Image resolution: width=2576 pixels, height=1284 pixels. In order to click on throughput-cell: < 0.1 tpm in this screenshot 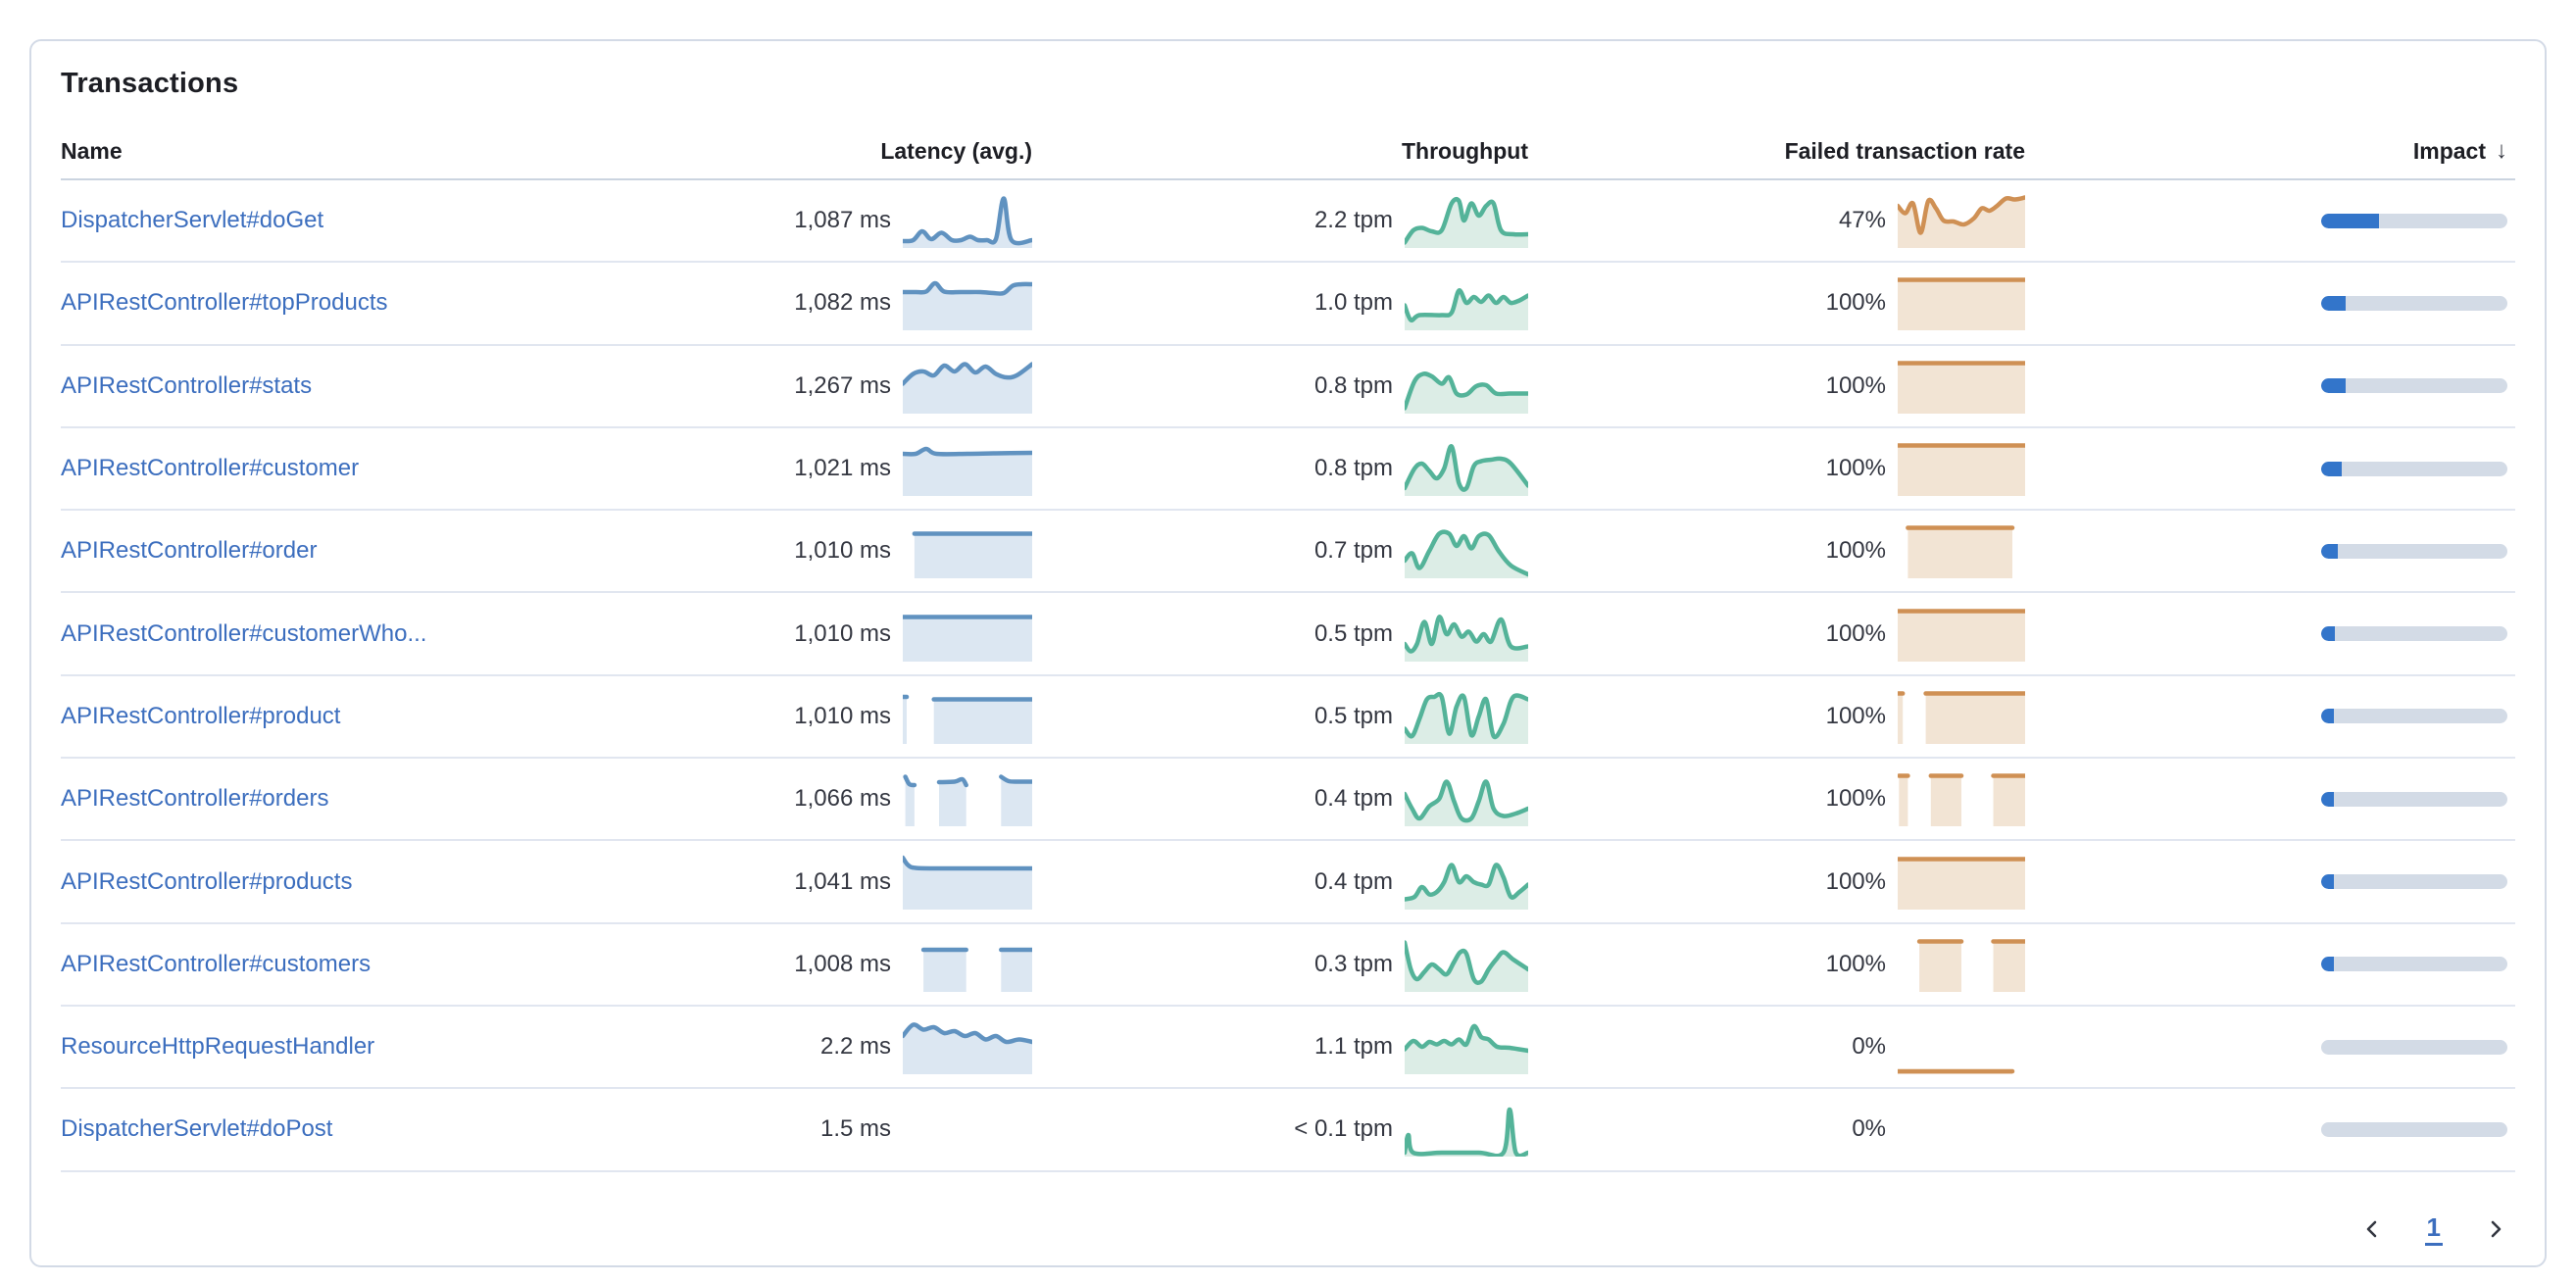, I will do `click(1280, 1130)`.